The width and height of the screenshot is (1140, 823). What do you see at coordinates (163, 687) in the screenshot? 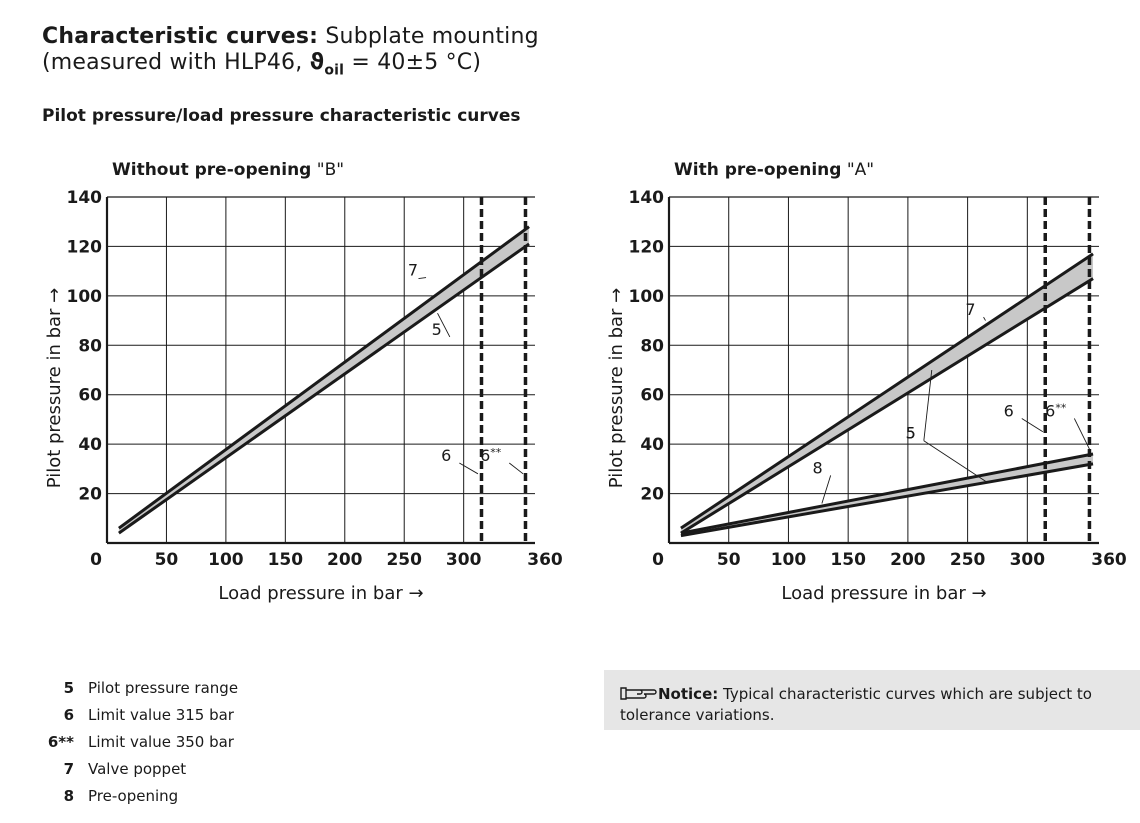
I see `legend-text: Pilot pressure range` at bounding box center [163, 687].